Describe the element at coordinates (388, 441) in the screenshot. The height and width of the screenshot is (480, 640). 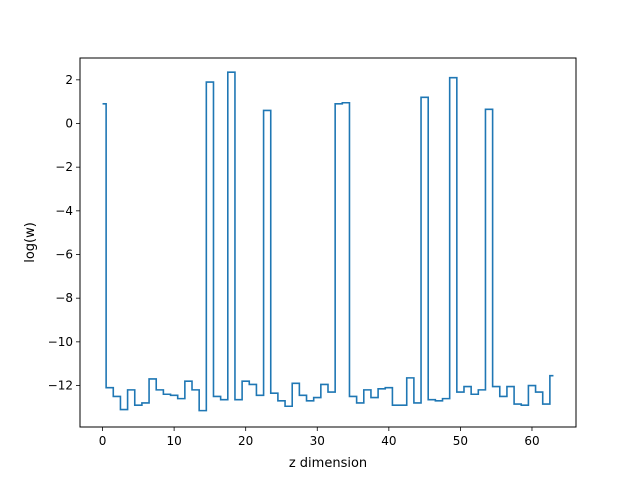
I see `x-tick-label: 40` at that location.